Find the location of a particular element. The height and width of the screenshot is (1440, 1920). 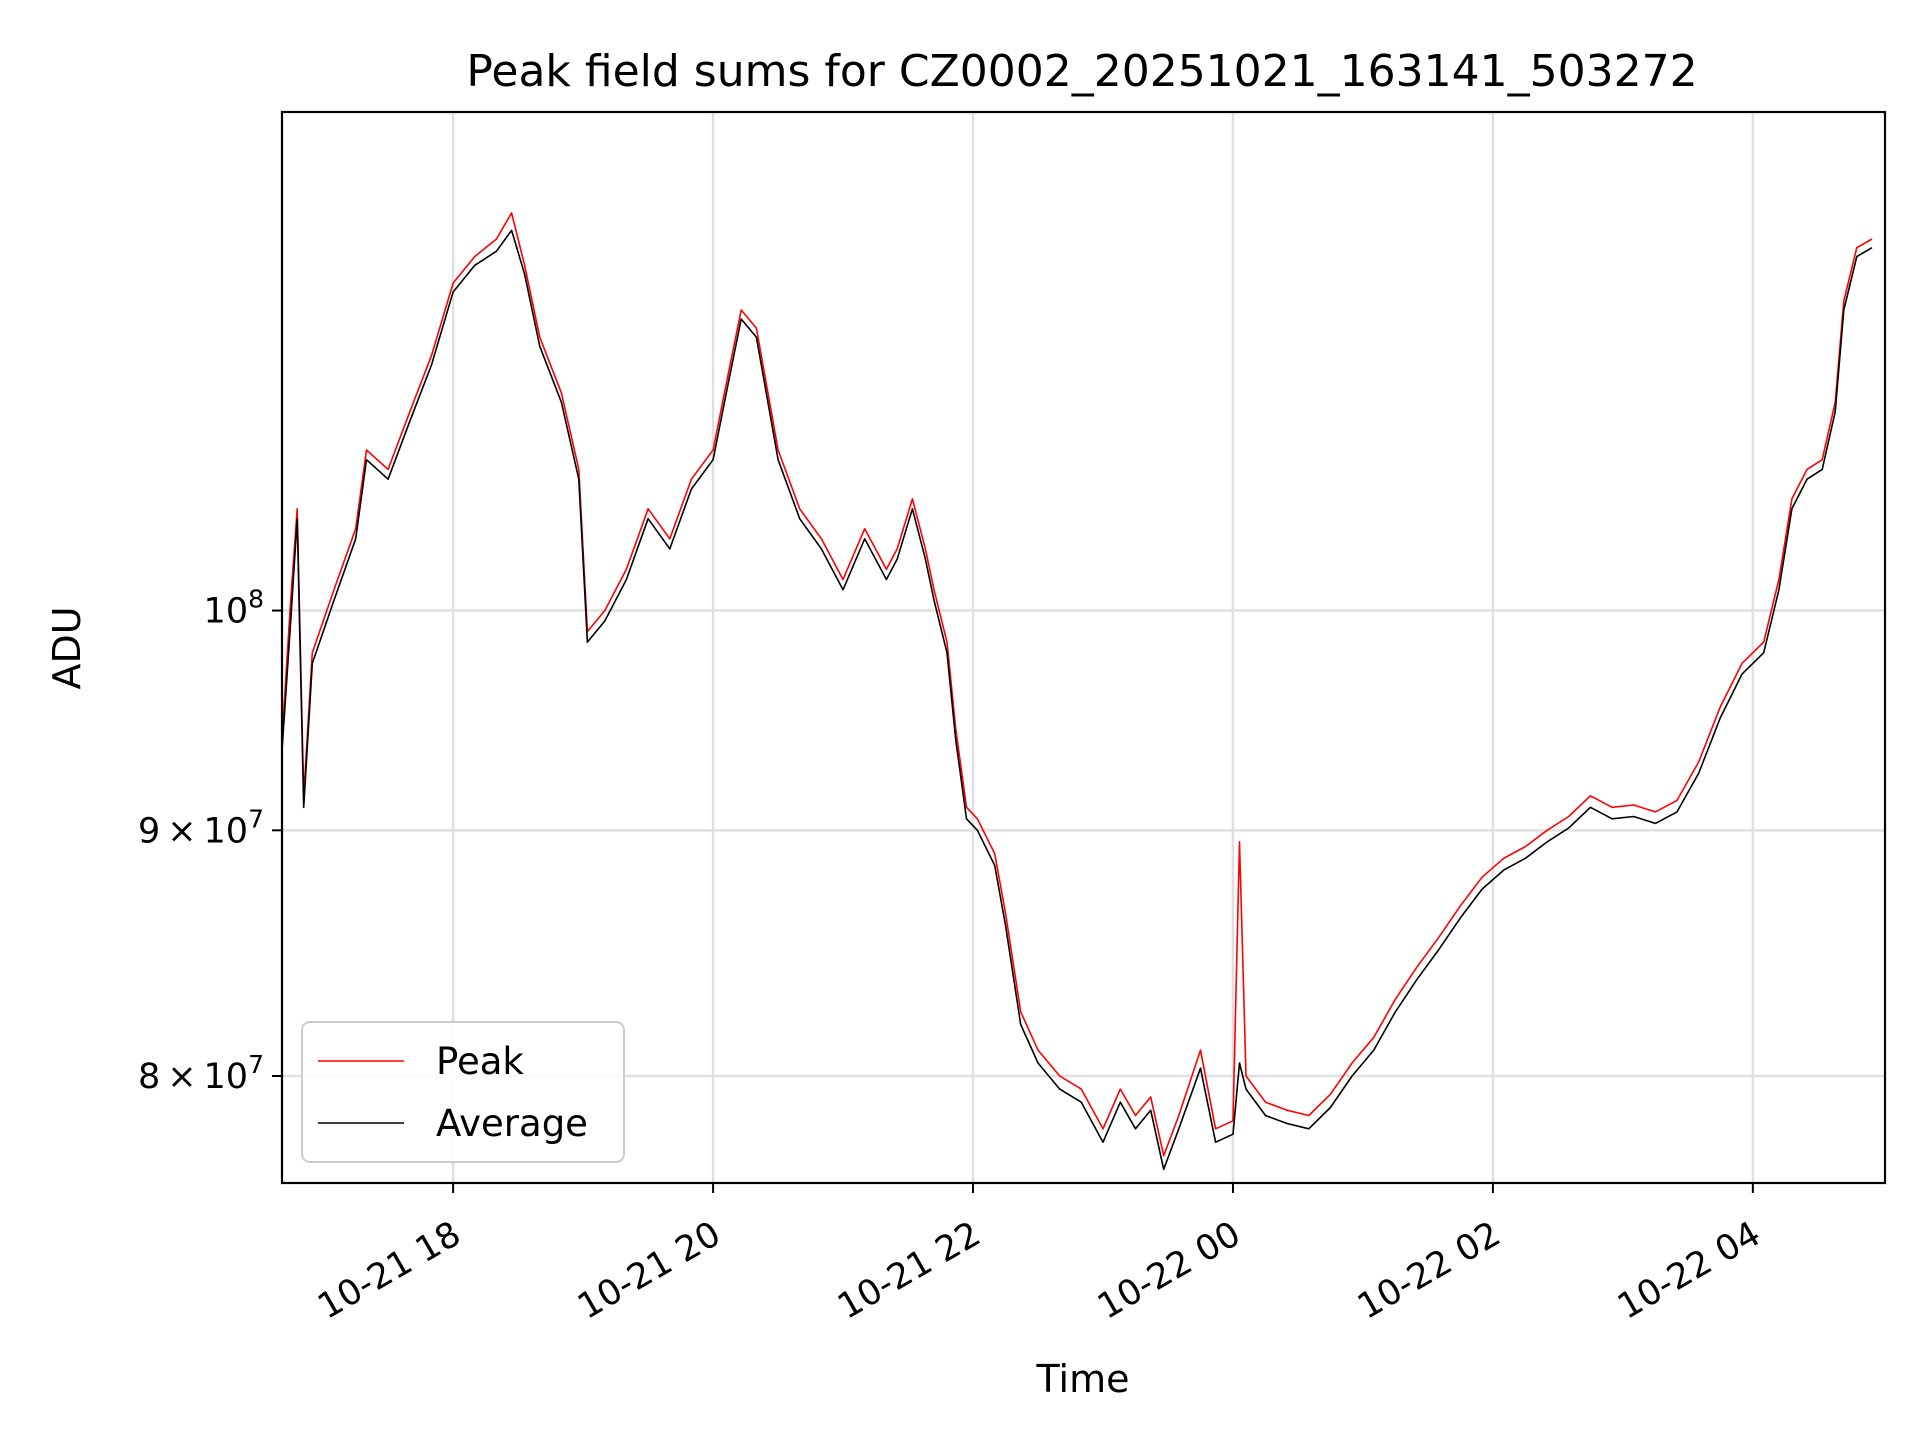

y-axis-ticks: 8 × 107 9 × 107 108 is located at coordinates (210, 841).